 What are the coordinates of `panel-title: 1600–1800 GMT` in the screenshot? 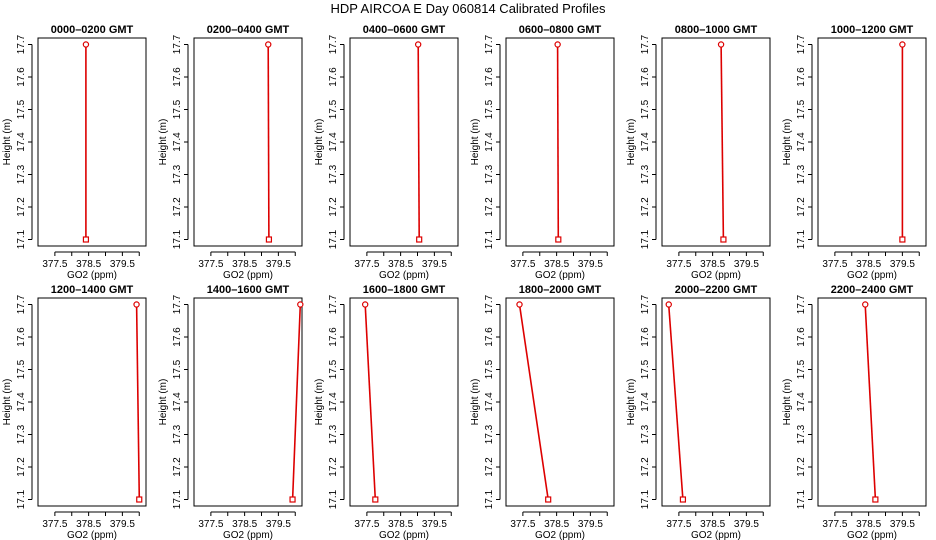 It's located at (404, 290).